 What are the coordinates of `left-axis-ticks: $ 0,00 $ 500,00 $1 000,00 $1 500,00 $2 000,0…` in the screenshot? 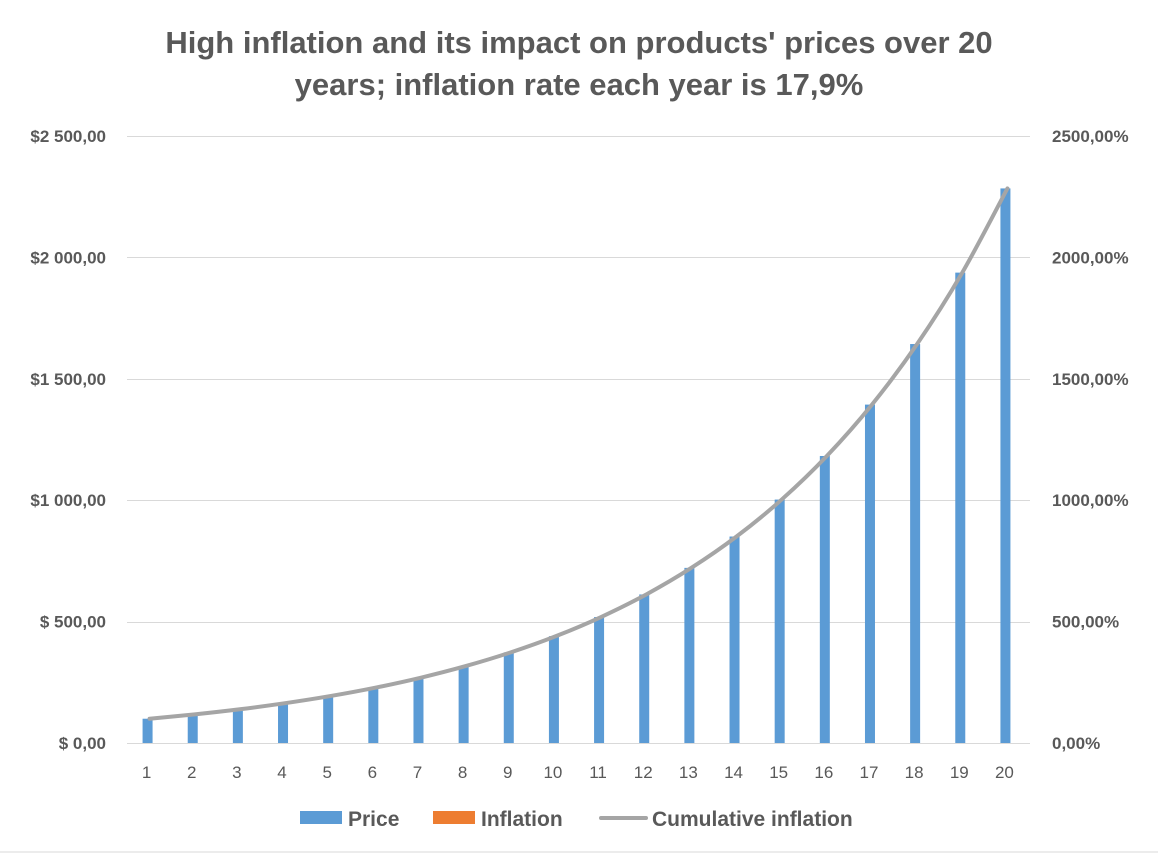 It's located at (68, 440).